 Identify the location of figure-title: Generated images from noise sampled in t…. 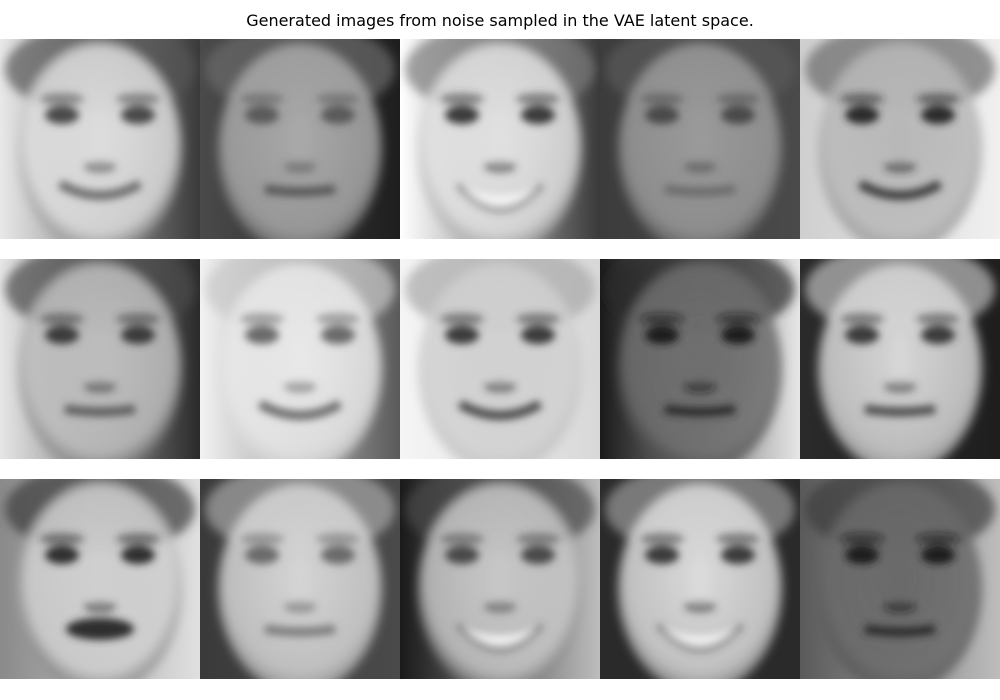
(500, 20).